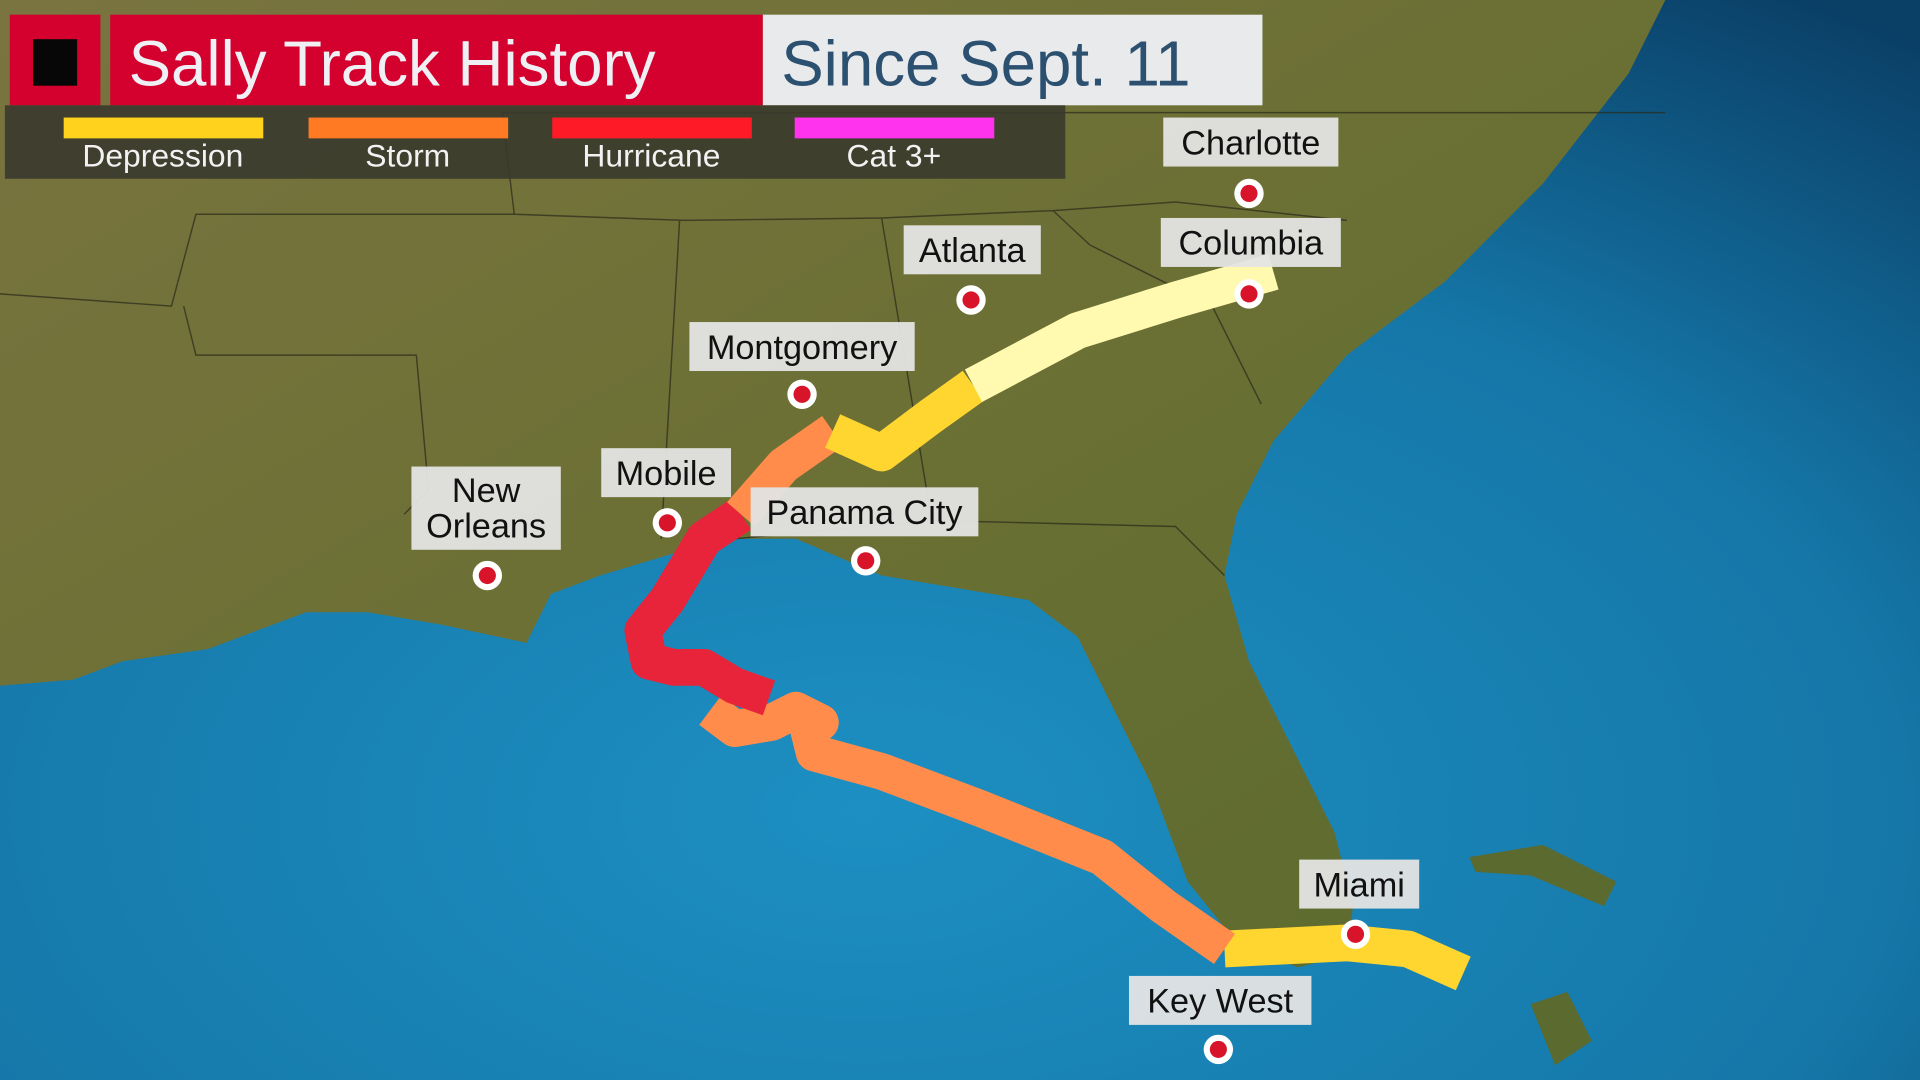 This screenshot has height=1080, width=1920. I want to click on city-label: Miami, so click(1358, 885).